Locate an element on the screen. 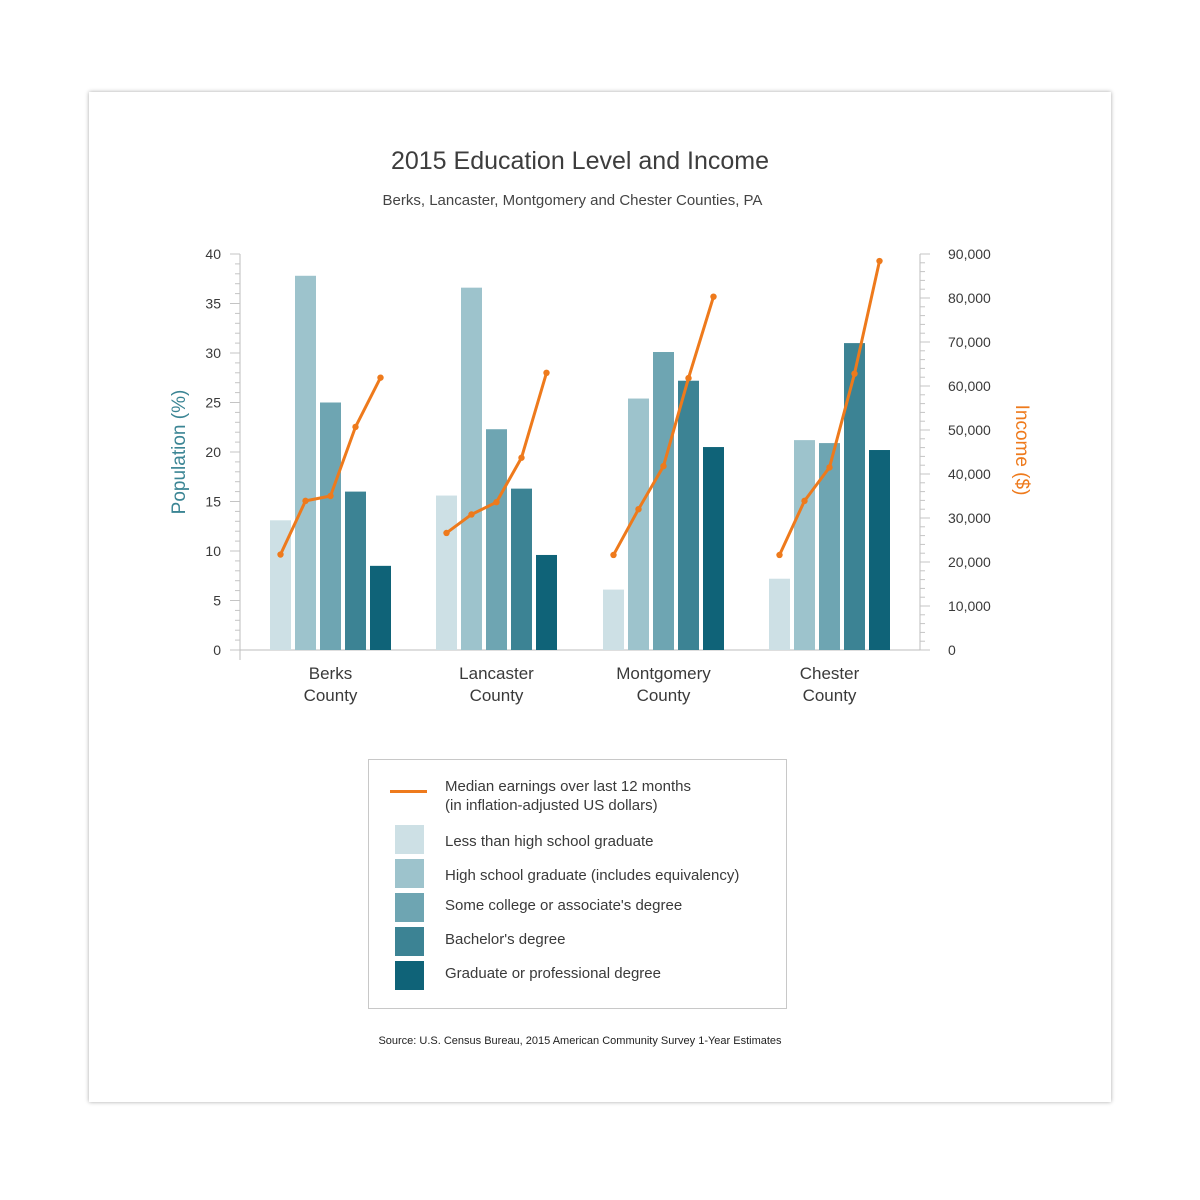 This screenshot has width=1200, height=1200. legend-item-some-college: Some college or associate's degree is located at coordinates (577, 909).